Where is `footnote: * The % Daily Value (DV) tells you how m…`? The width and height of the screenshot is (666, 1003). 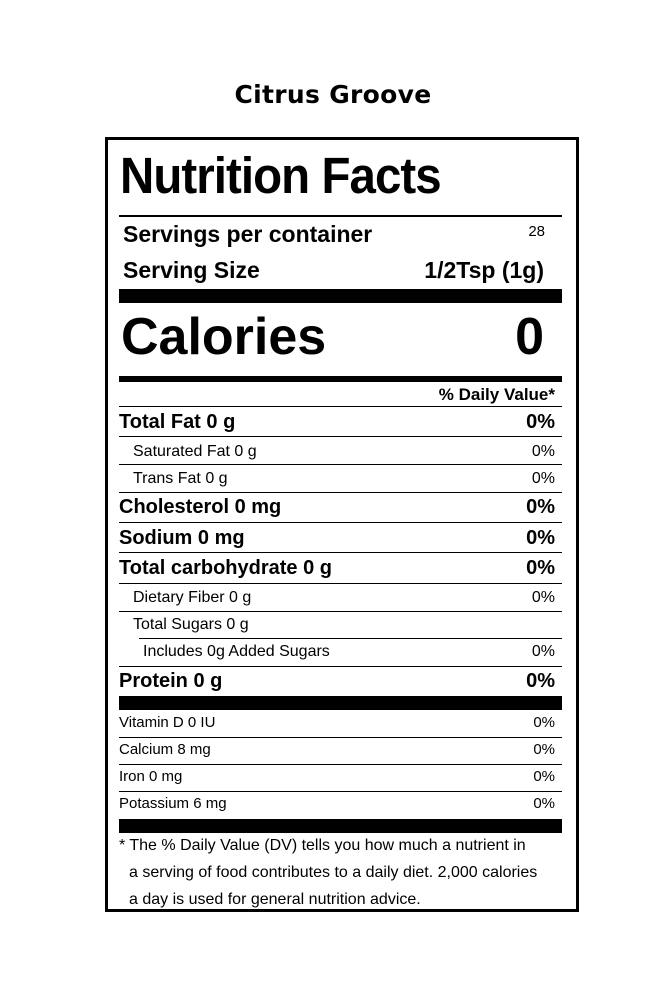 footnote: * The % Daily Value (DV) tells you how m… is located at coordinates (346, 872).